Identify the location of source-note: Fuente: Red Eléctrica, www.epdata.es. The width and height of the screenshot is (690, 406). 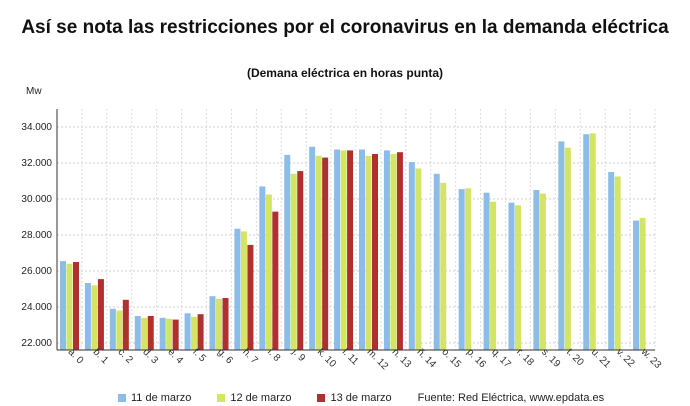
(511, 398).